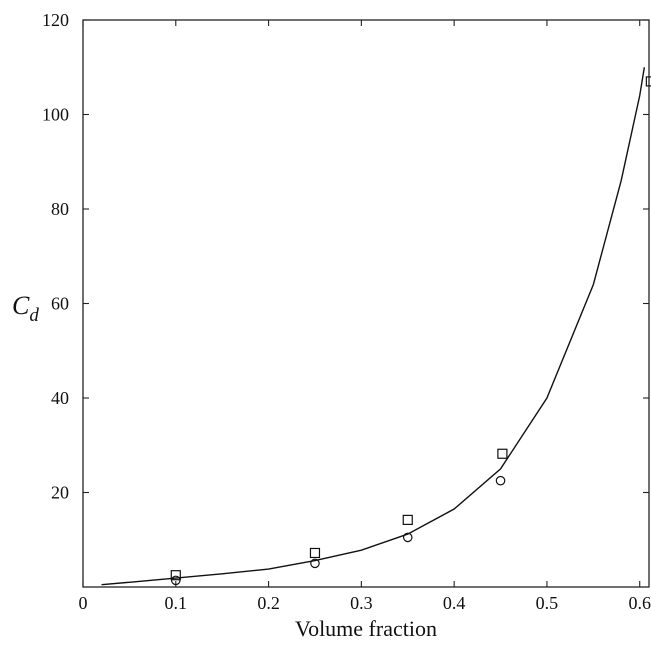  I want to click on y-tick-label: 20, so click(60, 493).